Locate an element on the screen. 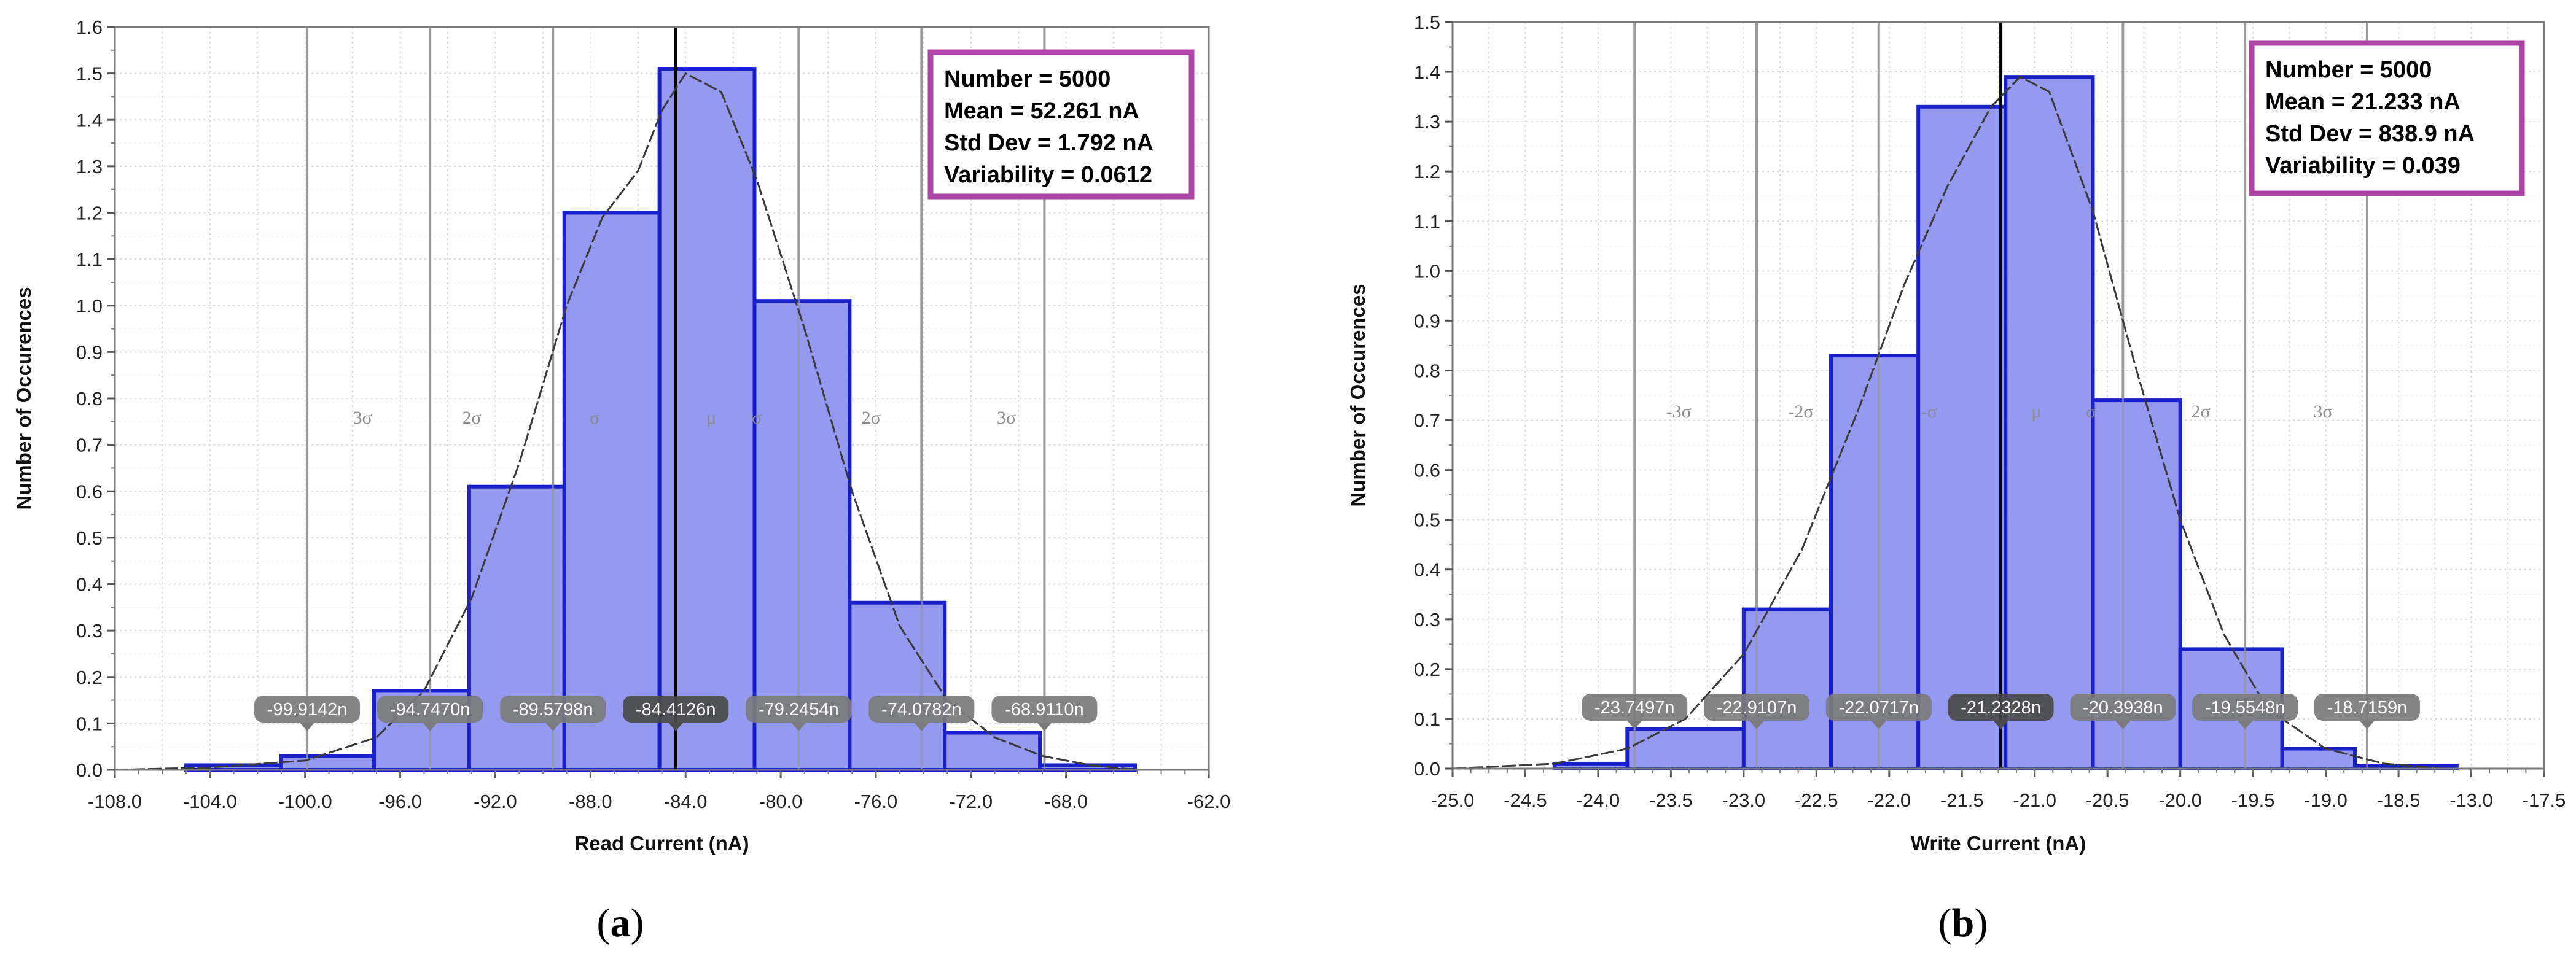 This screenshot has height=962, width=2576. sigma-value-label: -22.9107n is located at coordinates (1757, 708).